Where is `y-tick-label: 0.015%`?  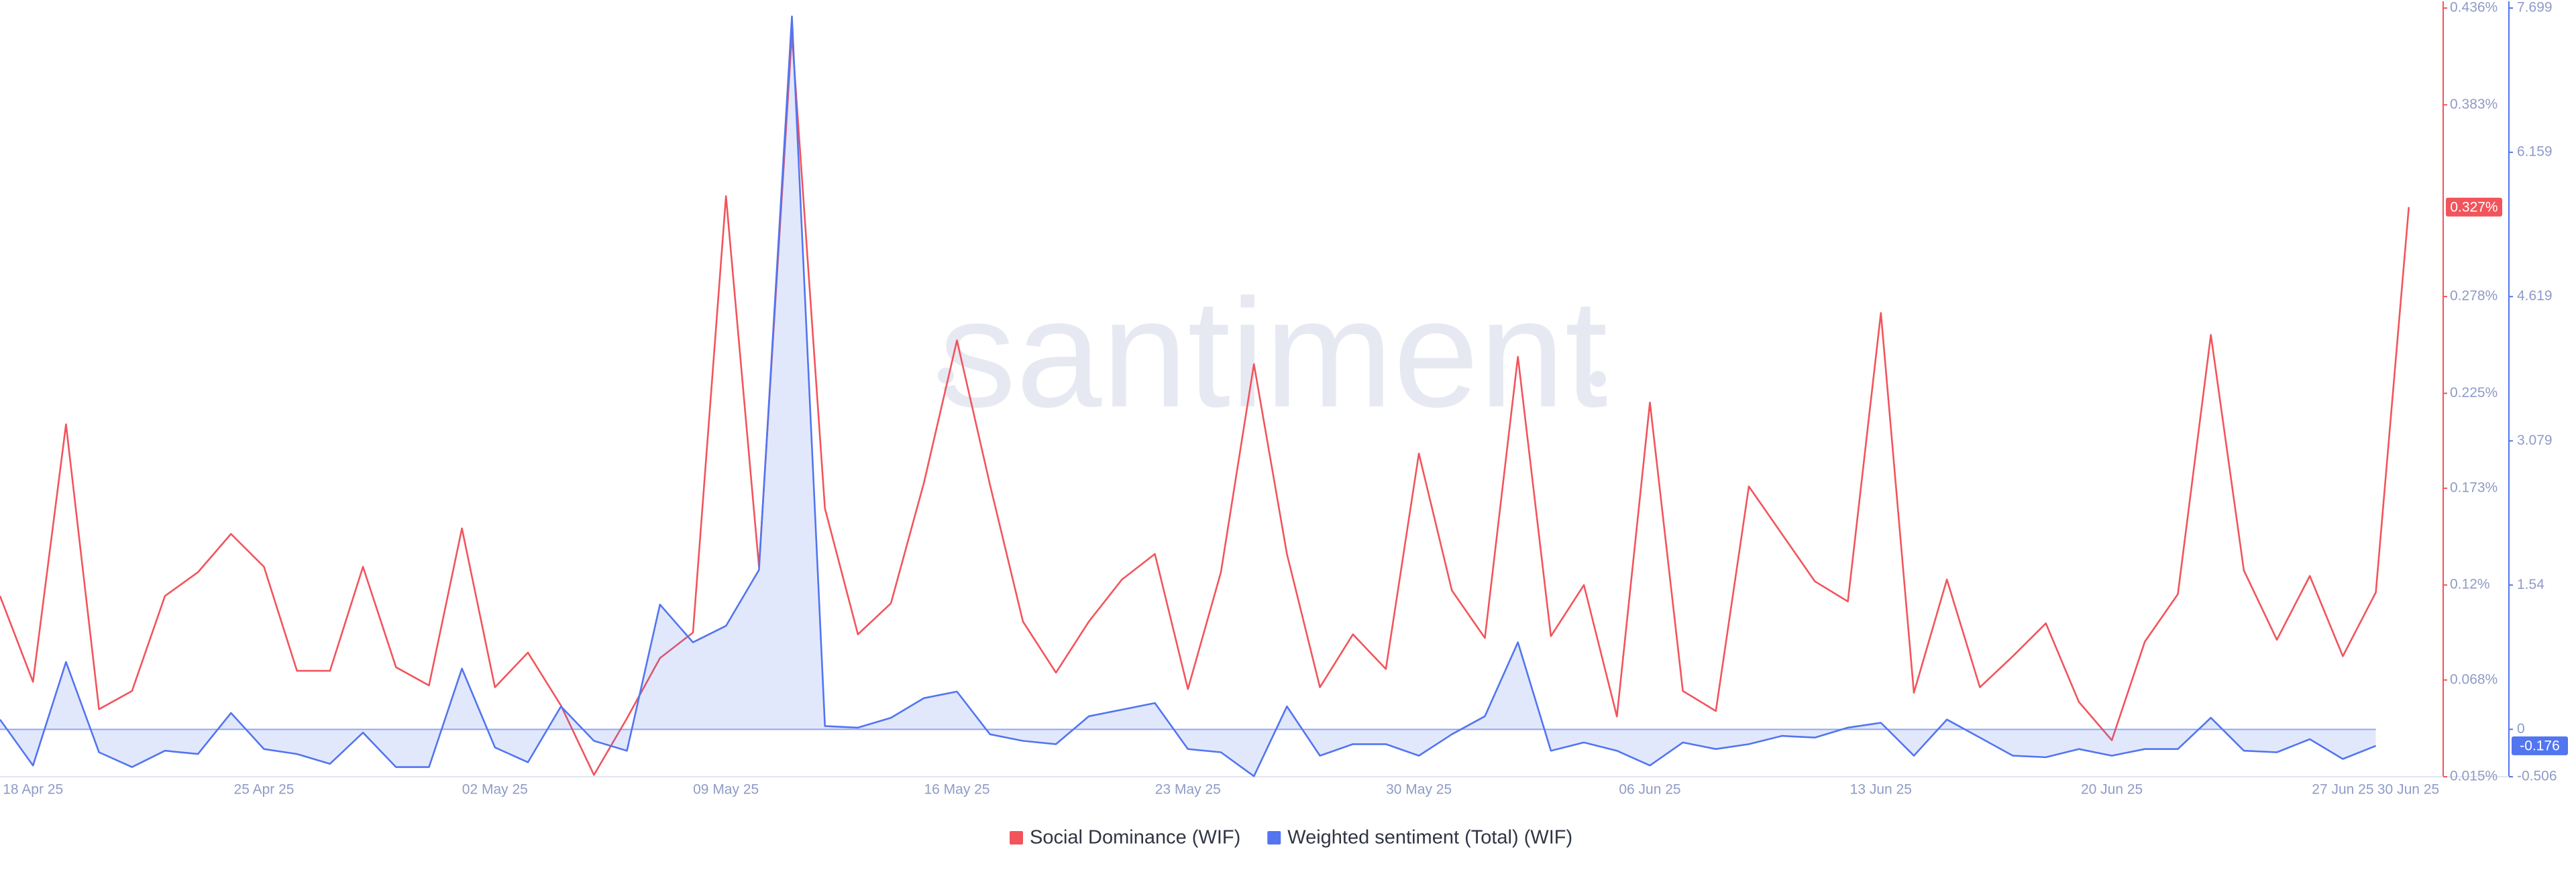 y-tick-label: 0.015% is located at coordinates (2474, 776).